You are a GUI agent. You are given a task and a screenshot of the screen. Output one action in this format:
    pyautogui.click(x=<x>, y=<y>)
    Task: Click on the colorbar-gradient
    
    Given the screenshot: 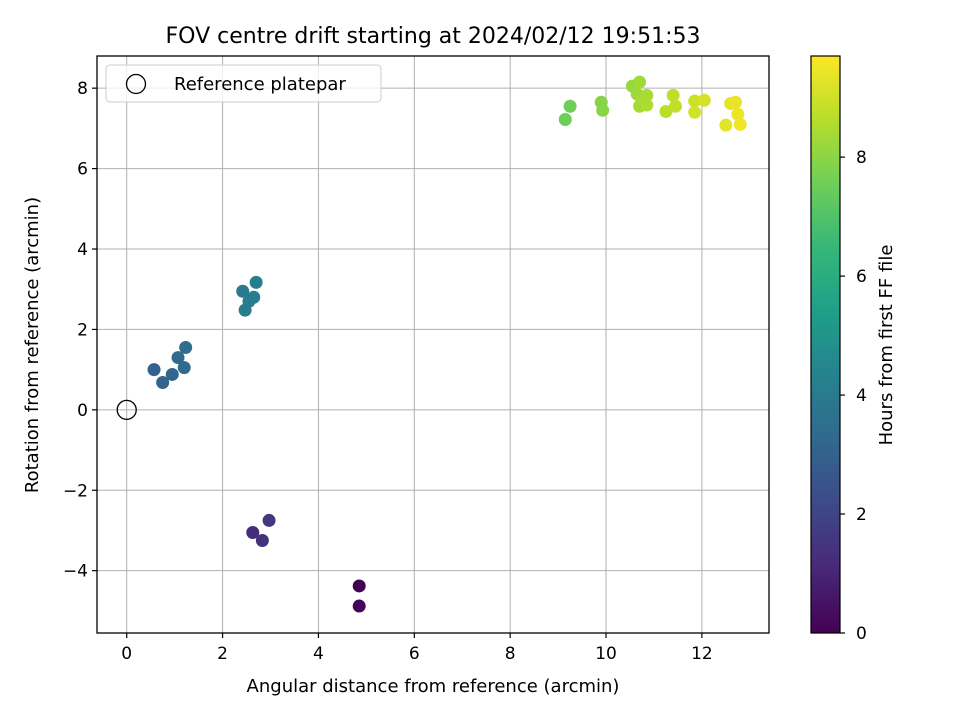 What is the action you would take?
    pyautogui.click(x=825, y=344)
    